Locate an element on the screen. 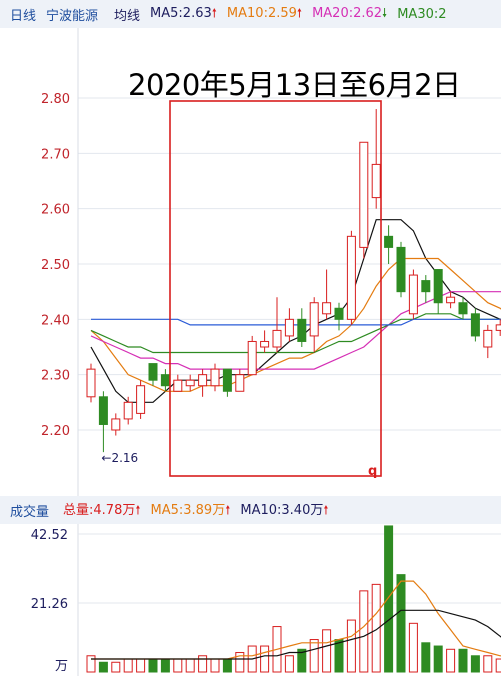  vol-tick-label: 21.26 is located at coordinates (49, 604).